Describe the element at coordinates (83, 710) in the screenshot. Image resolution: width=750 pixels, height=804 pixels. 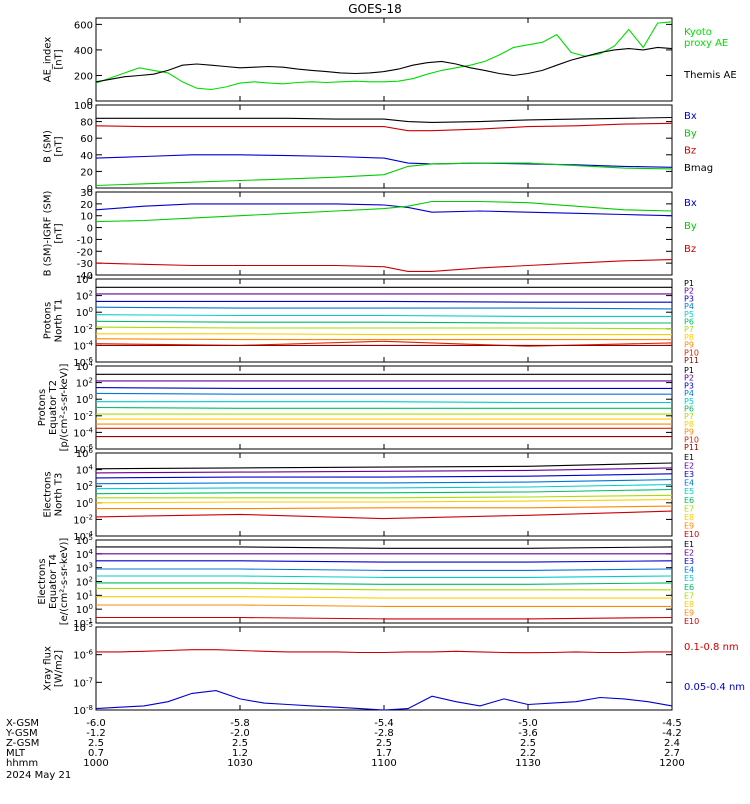
I see `y-tick-label: 10⁻⁸` at that location.